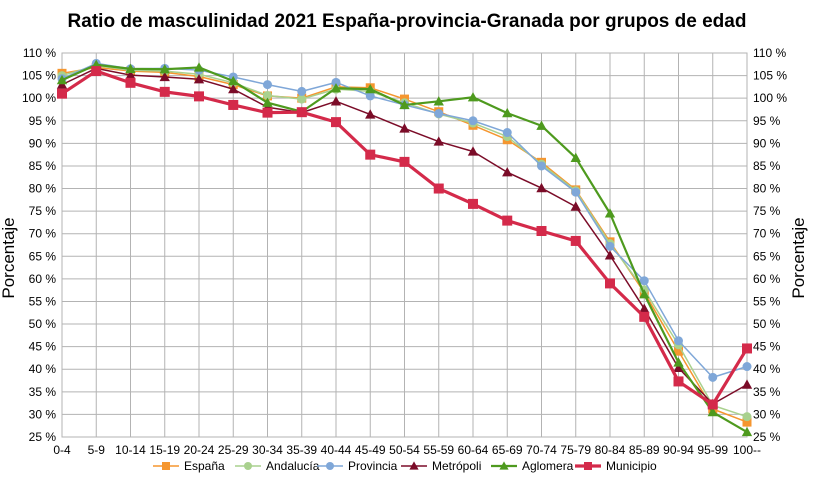  I want to click on y-tick-label-right: 60 %, so click(767, 279).